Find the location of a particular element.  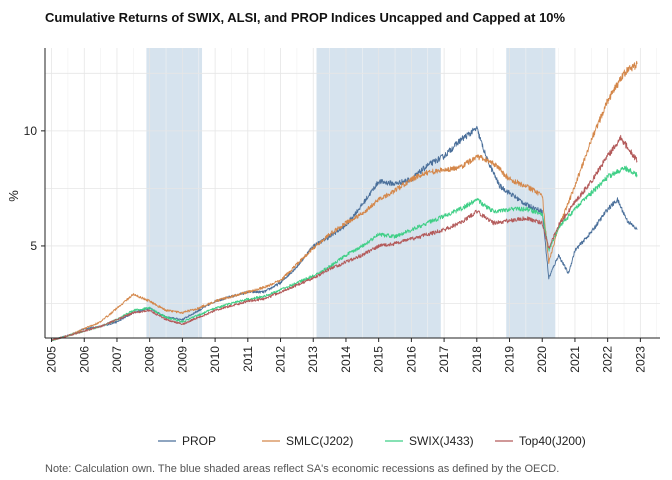

legend-item: PROP is located at coordinates (187, 441).